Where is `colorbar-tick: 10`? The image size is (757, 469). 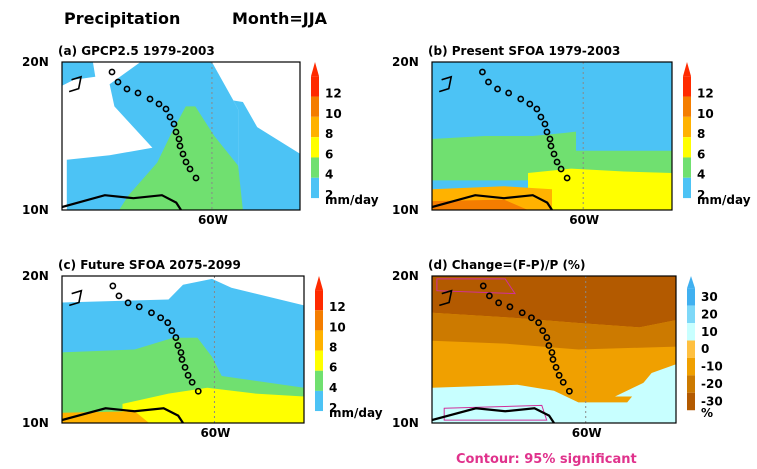 colorbar-tick: 10 is located at coordinates (705, 114).